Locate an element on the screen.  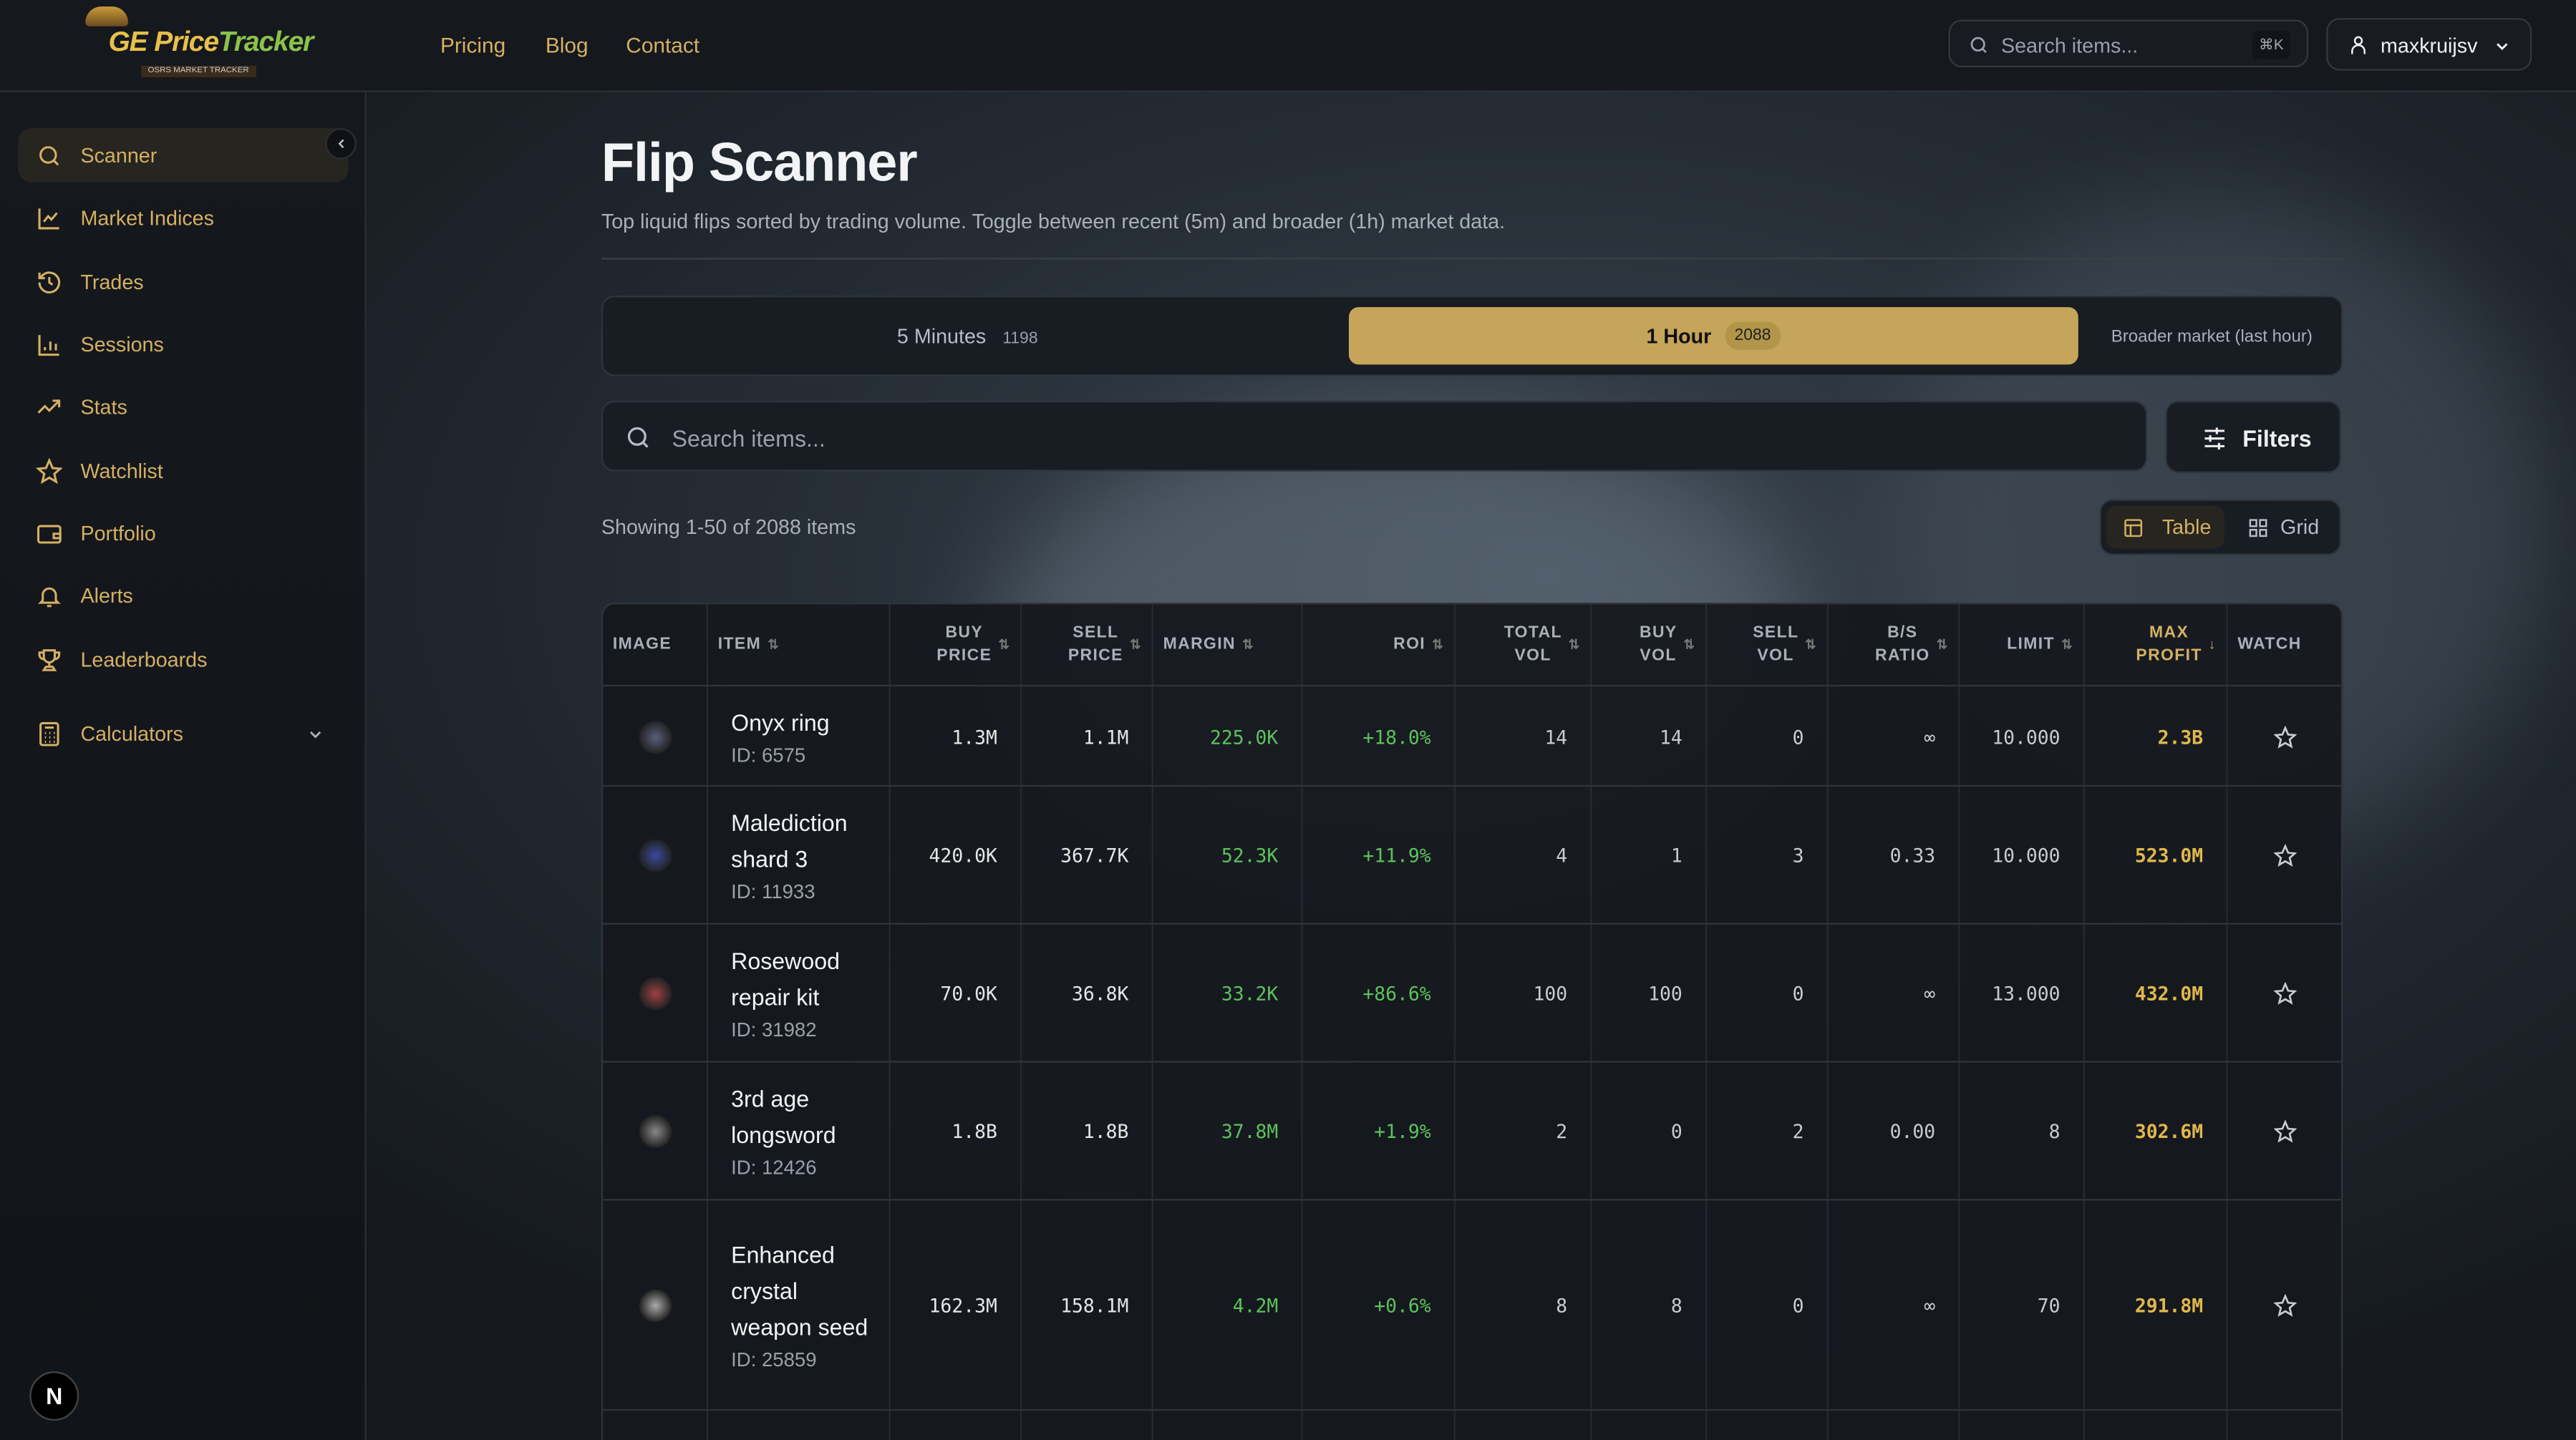
item-name: Malediction shard 3 is located at coordinates (790, 840).